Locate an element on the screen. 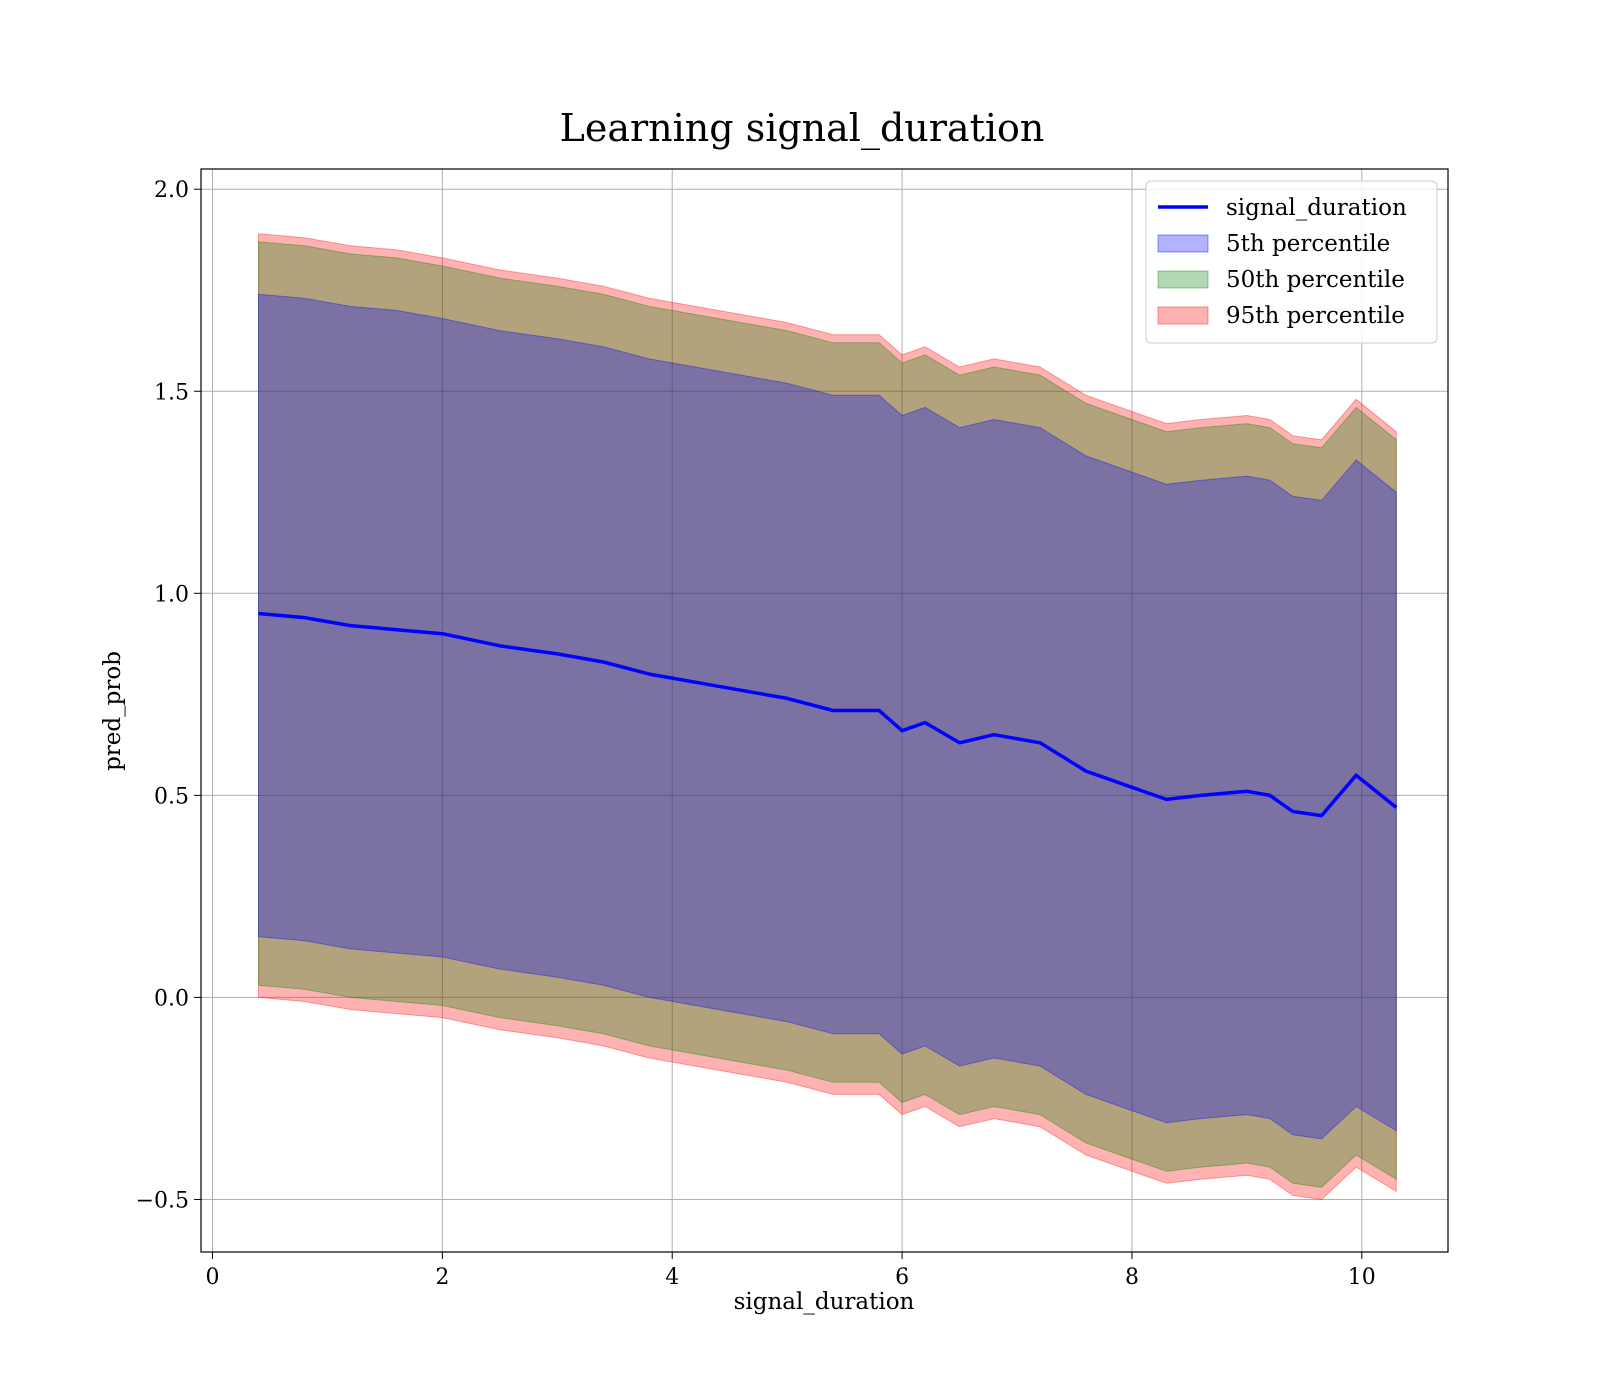 Image resolution: width=1600 pixels, height=1400 pixels. legend-swatch-95th-percentile is located at coordinates (1183, 315).